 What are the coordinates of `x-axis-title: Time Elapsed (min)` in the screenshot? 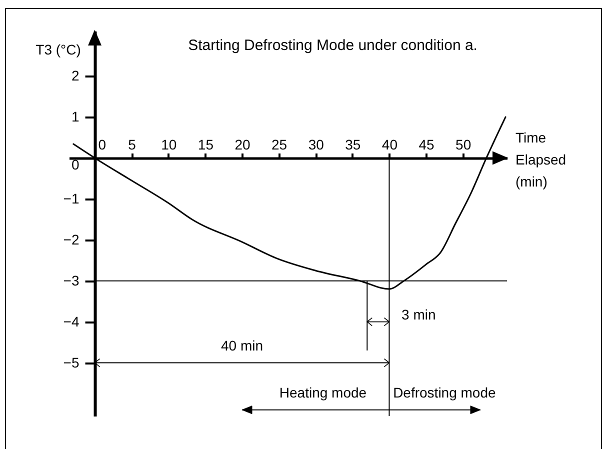 It's located at (541, 159).